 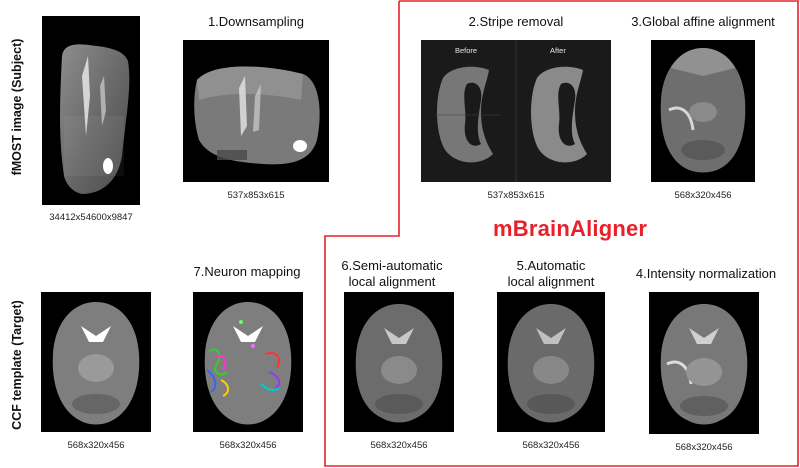 What do you see at coordinates (247, 271) in the screenshot?
I see `step-7-title: 7.Neuron mapping` at bounding box center [247, 271].